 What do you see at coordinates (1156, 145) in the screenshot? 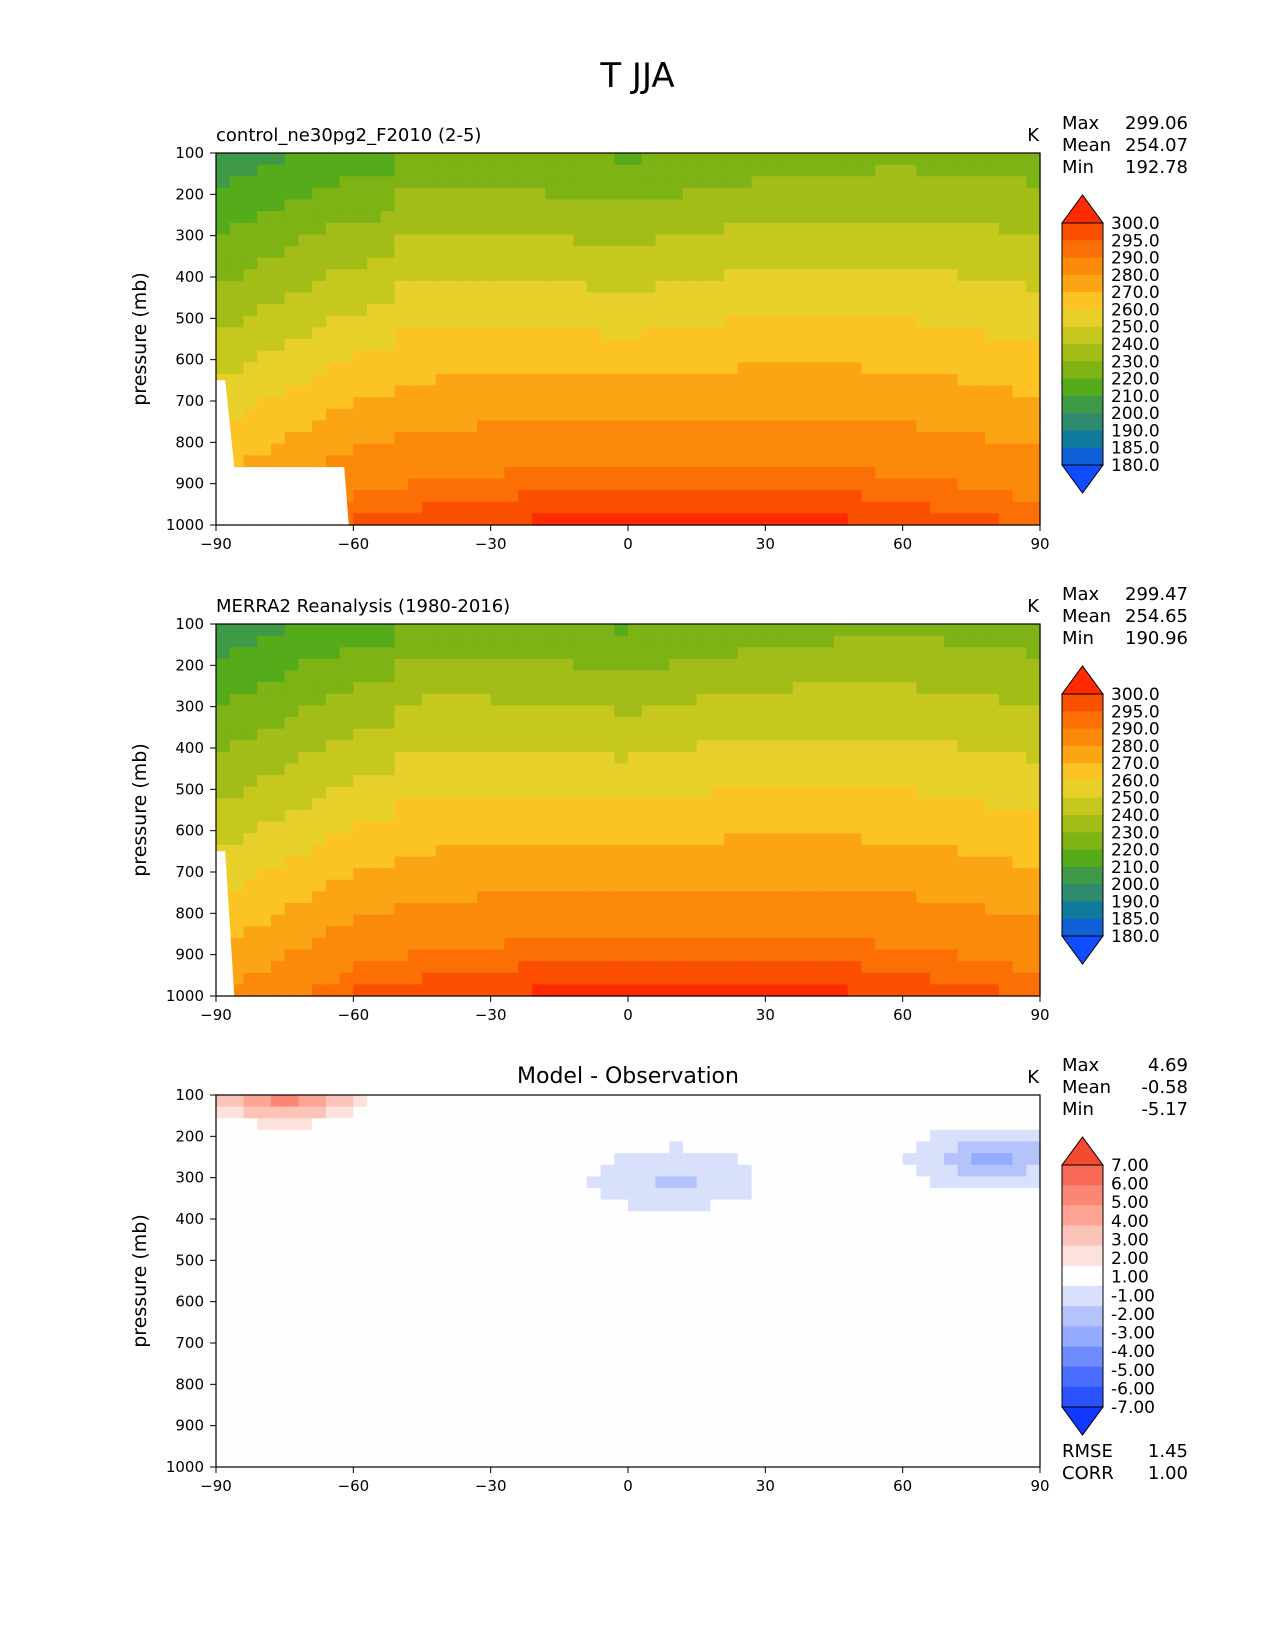
I see `stat-value: 254.07` at bounding box center [1156, 145].